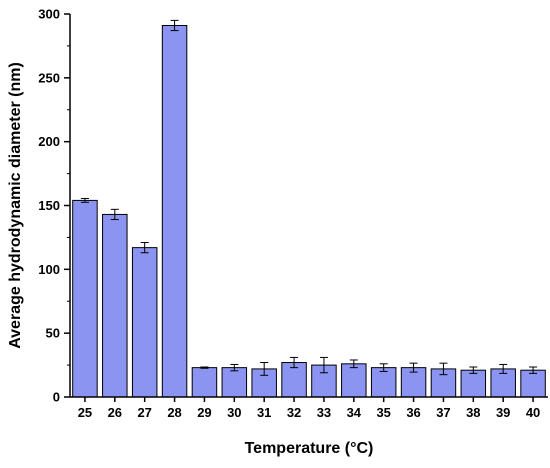  Describe the element at coordinates (53, 333) in the screenshot. I see `y-tick-label: 50` at that location.